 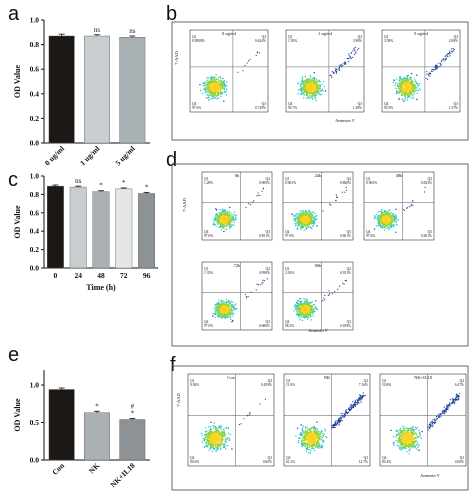 I want to click on significance-label: *, so click(x=133, y=413).